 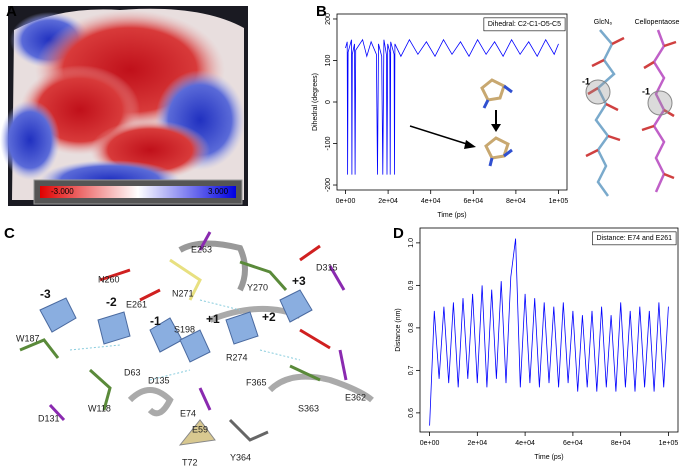 I want to click on residue-label: Y364, so click(x=240, y=457).